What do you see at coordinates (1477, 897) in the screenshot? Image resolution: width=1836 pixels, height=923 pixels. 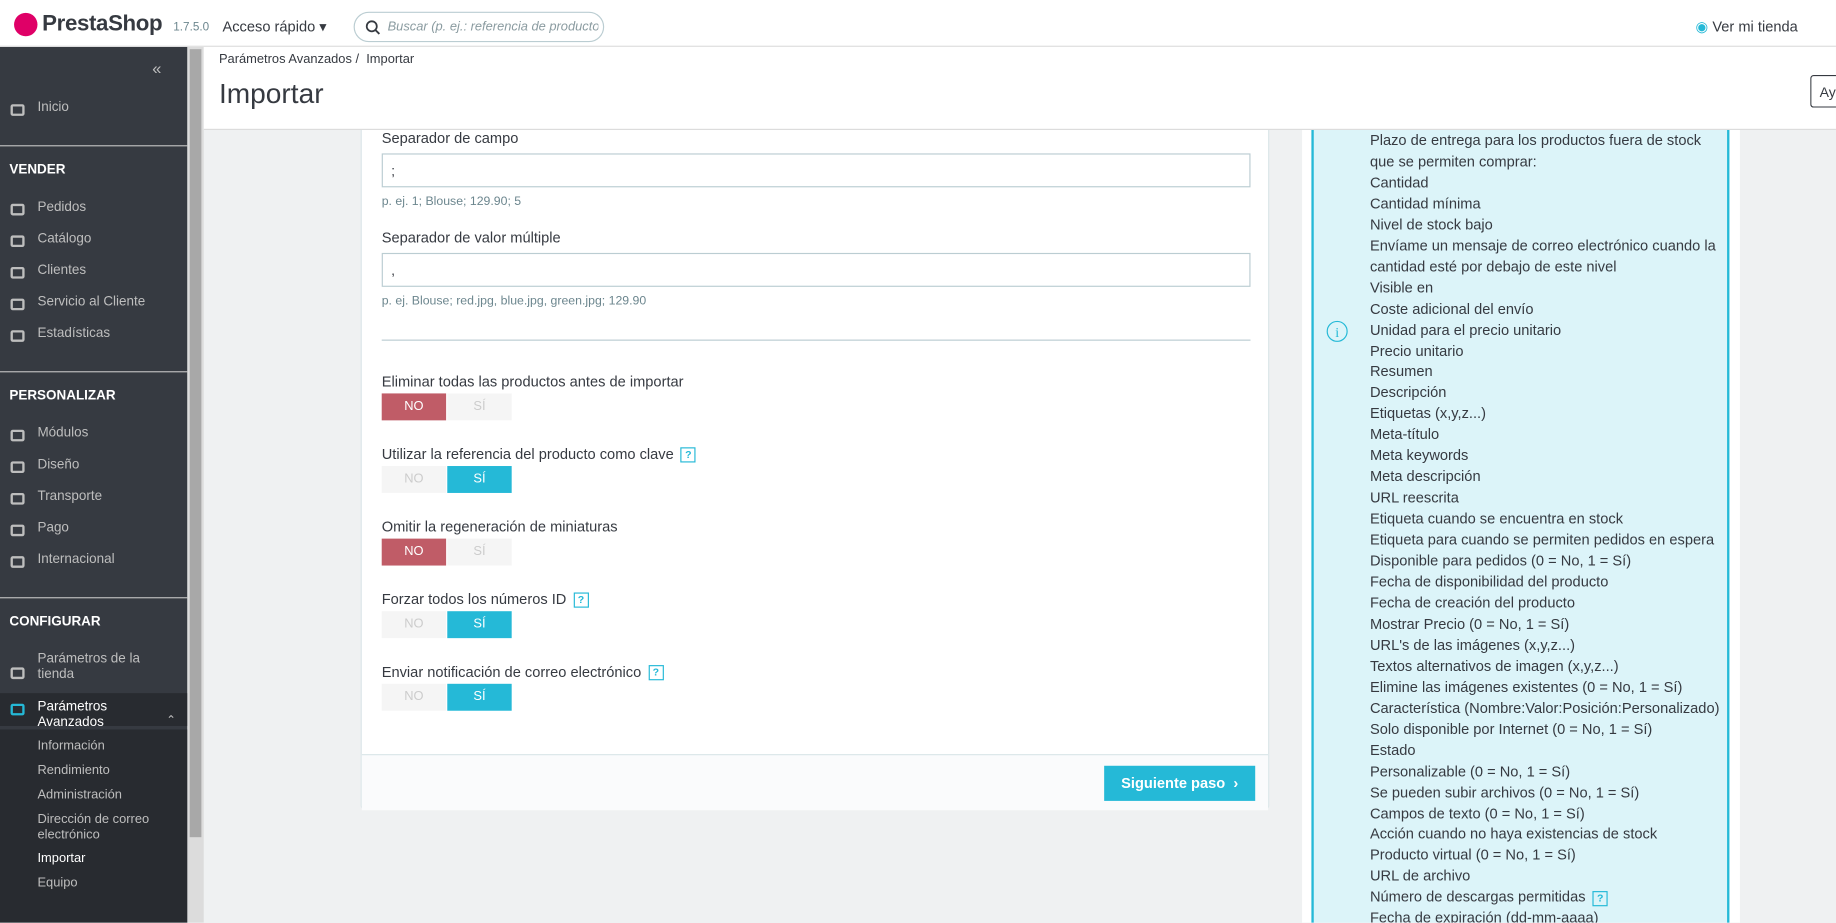 I see `field-text: Número de descargas permitidas` at bounding box center [1477, 897].